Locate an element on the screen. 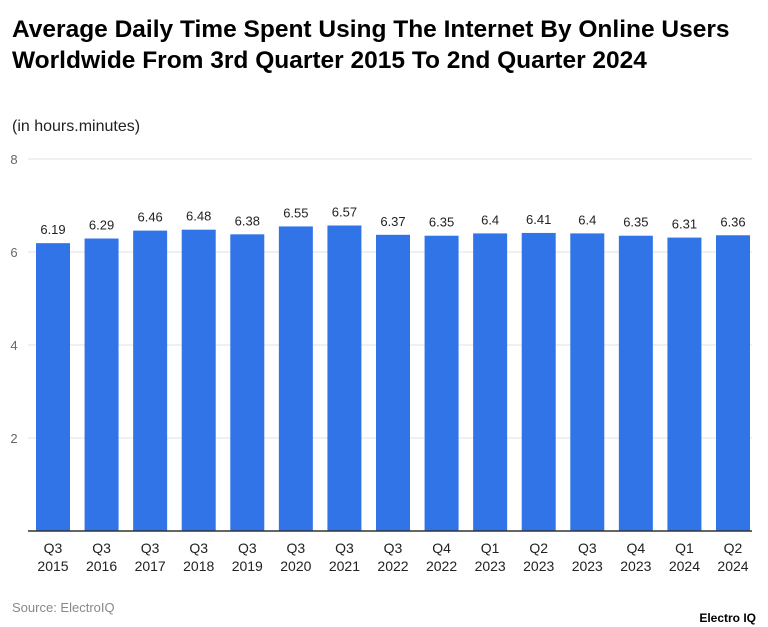 This screenshot has width=768, height=627. x-tick-label: 2015 is located at coordinates (52, 566).